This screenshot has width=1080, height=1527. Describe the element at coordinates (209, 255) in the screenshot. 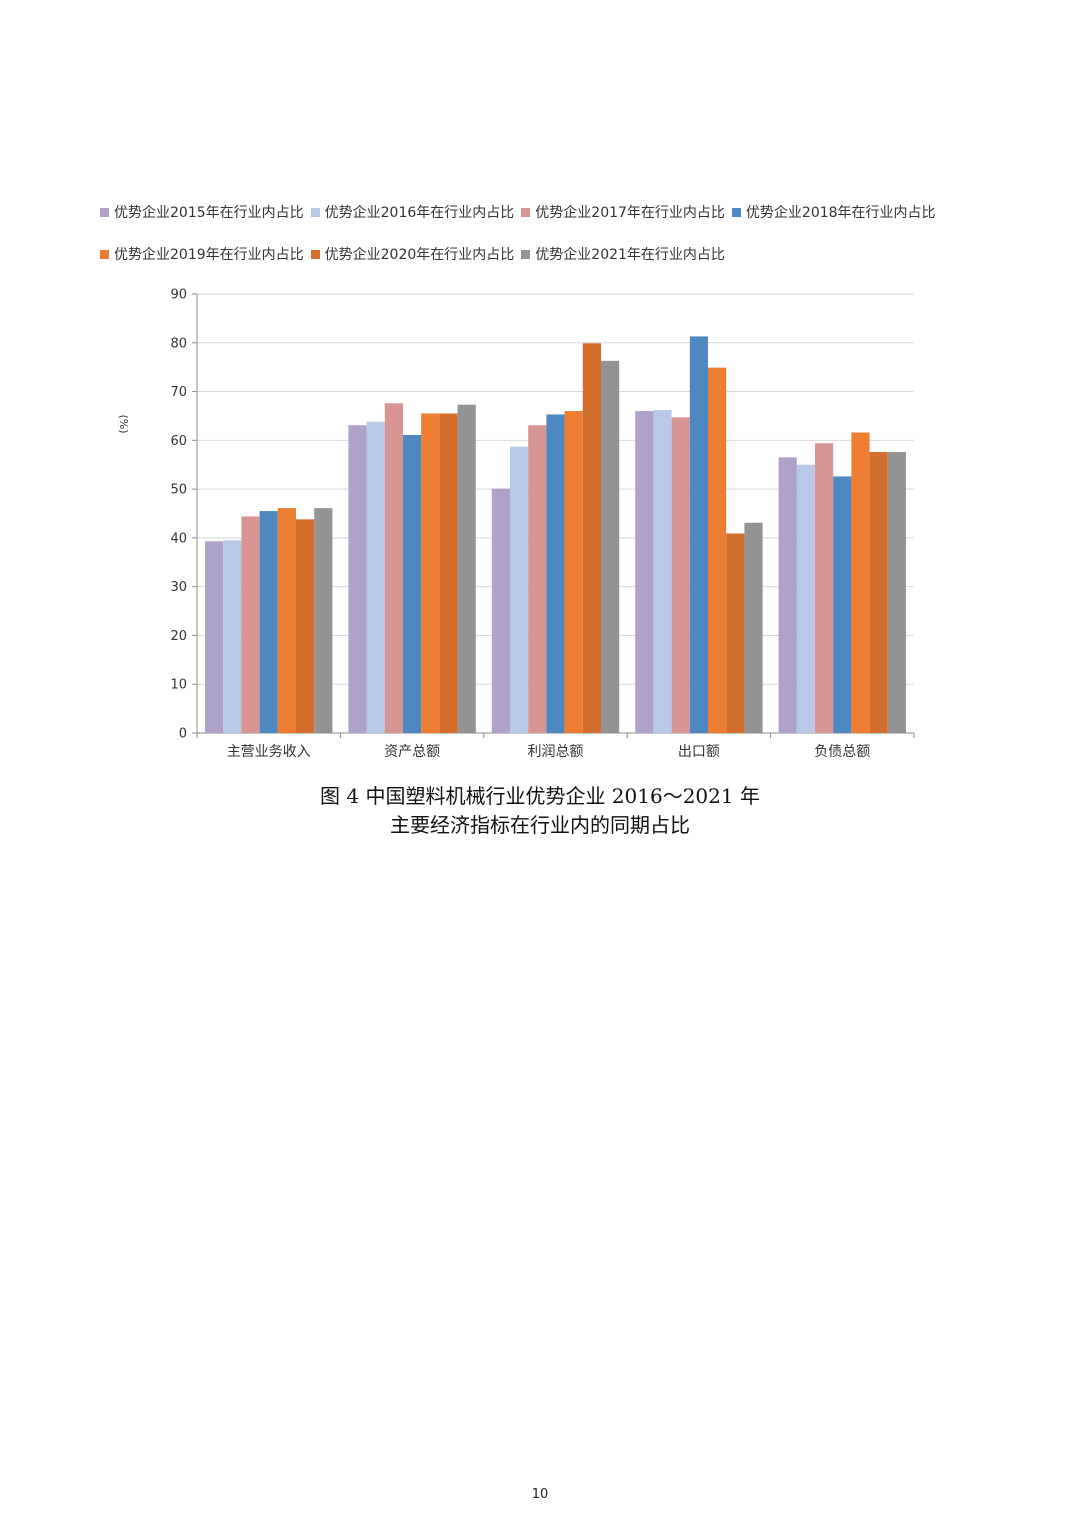

I see `legend-label: 优势企业2019年在行业内占比` at that location.